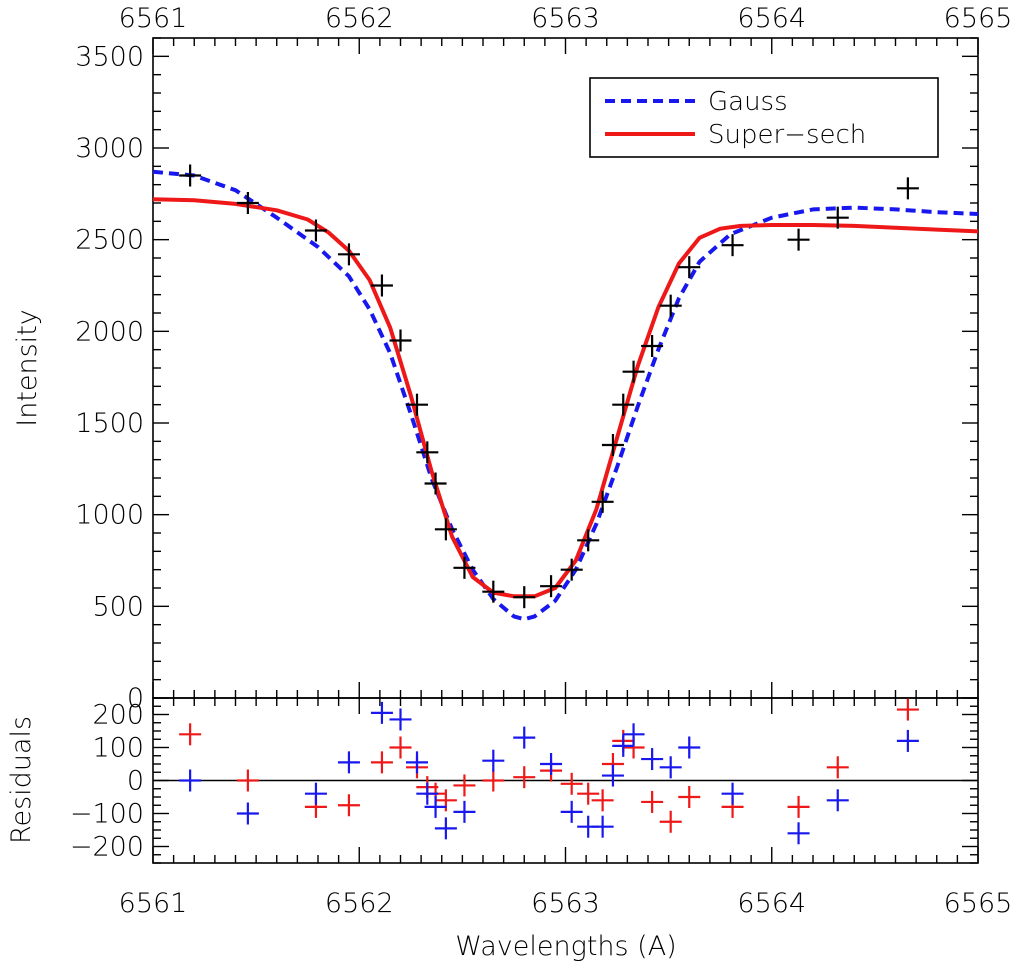 This screenshot has width=1020, height=968. Describe the element at coordinates (565, 946) in the screenshot. I see `x-axis-title: Wavelengths (A)` at that location.